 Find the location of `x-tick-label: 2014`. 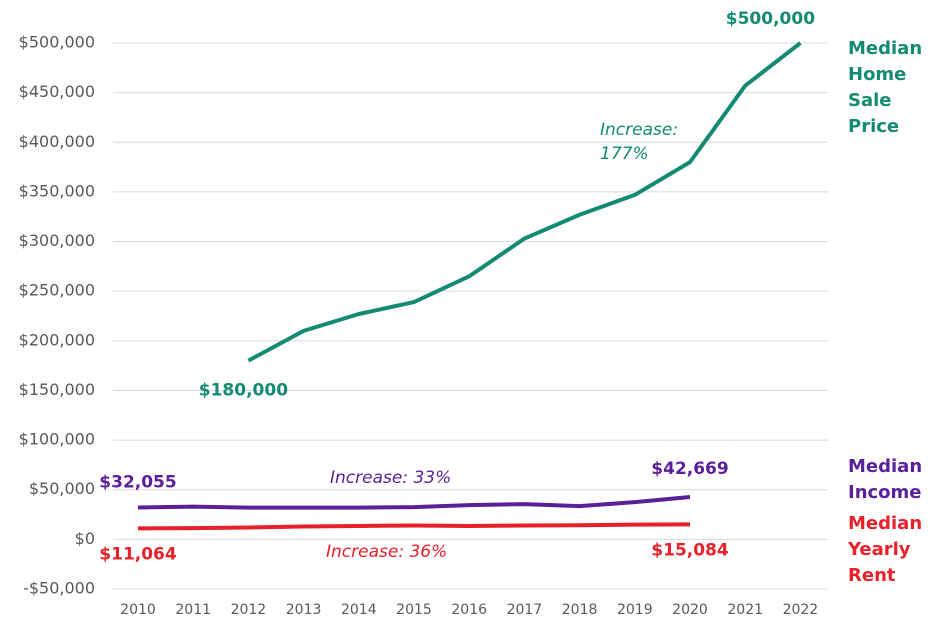

x-tick-label: 2014 is located at coordinates (359, 610).